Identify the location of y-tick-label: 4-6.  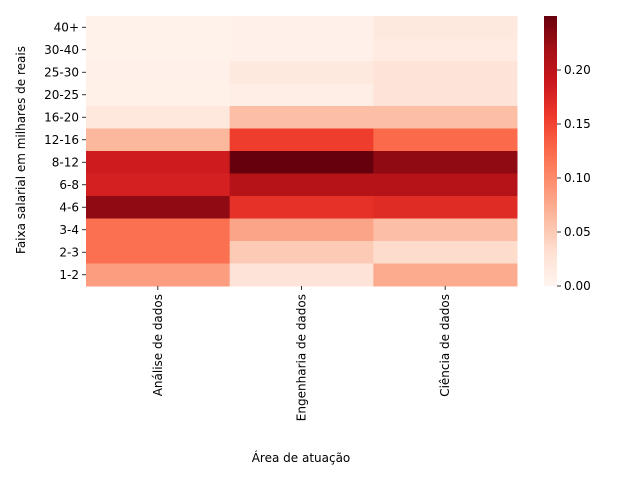
(69, 207).